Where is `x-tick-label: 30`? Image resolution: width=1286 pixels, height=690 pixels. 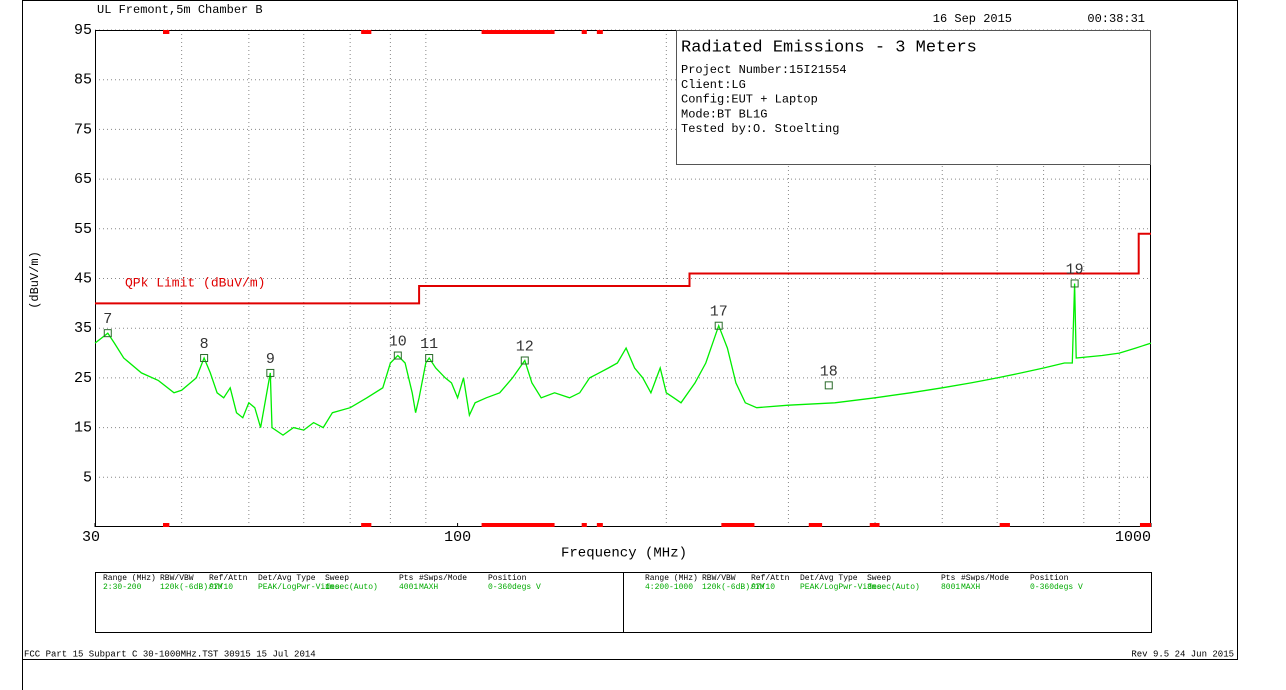 x-tick-label: 30 is located at coordinates (91, 537).